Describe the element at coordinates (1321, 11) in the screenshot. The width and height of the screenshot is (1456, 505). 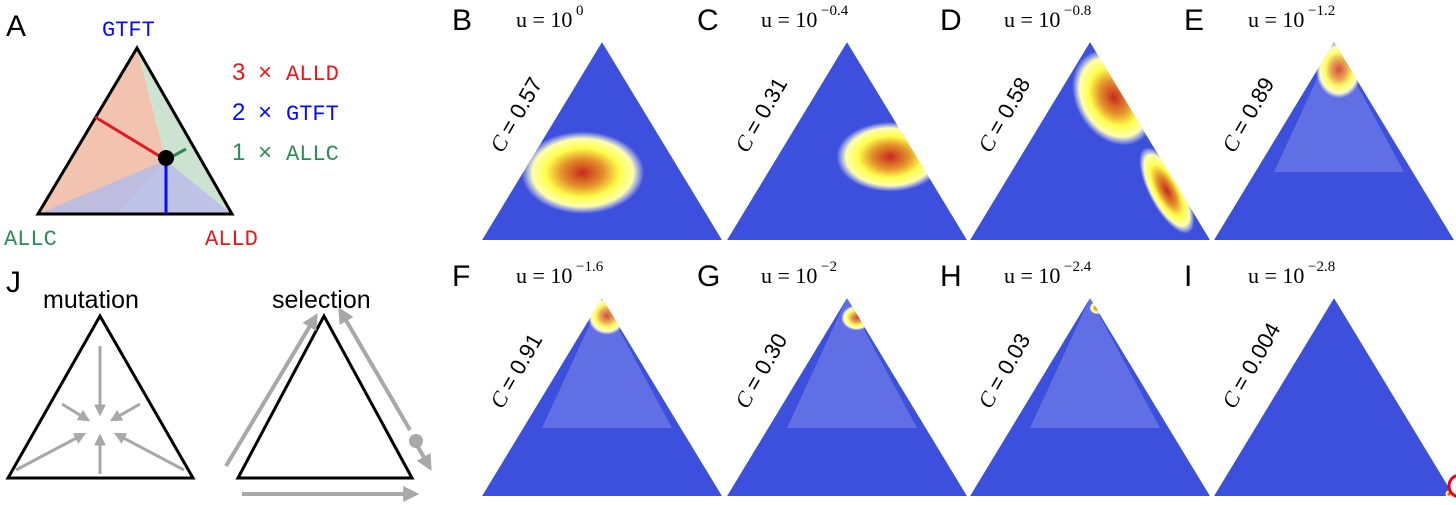
I see `mutation-rate-exponent: −1.2` at that location.